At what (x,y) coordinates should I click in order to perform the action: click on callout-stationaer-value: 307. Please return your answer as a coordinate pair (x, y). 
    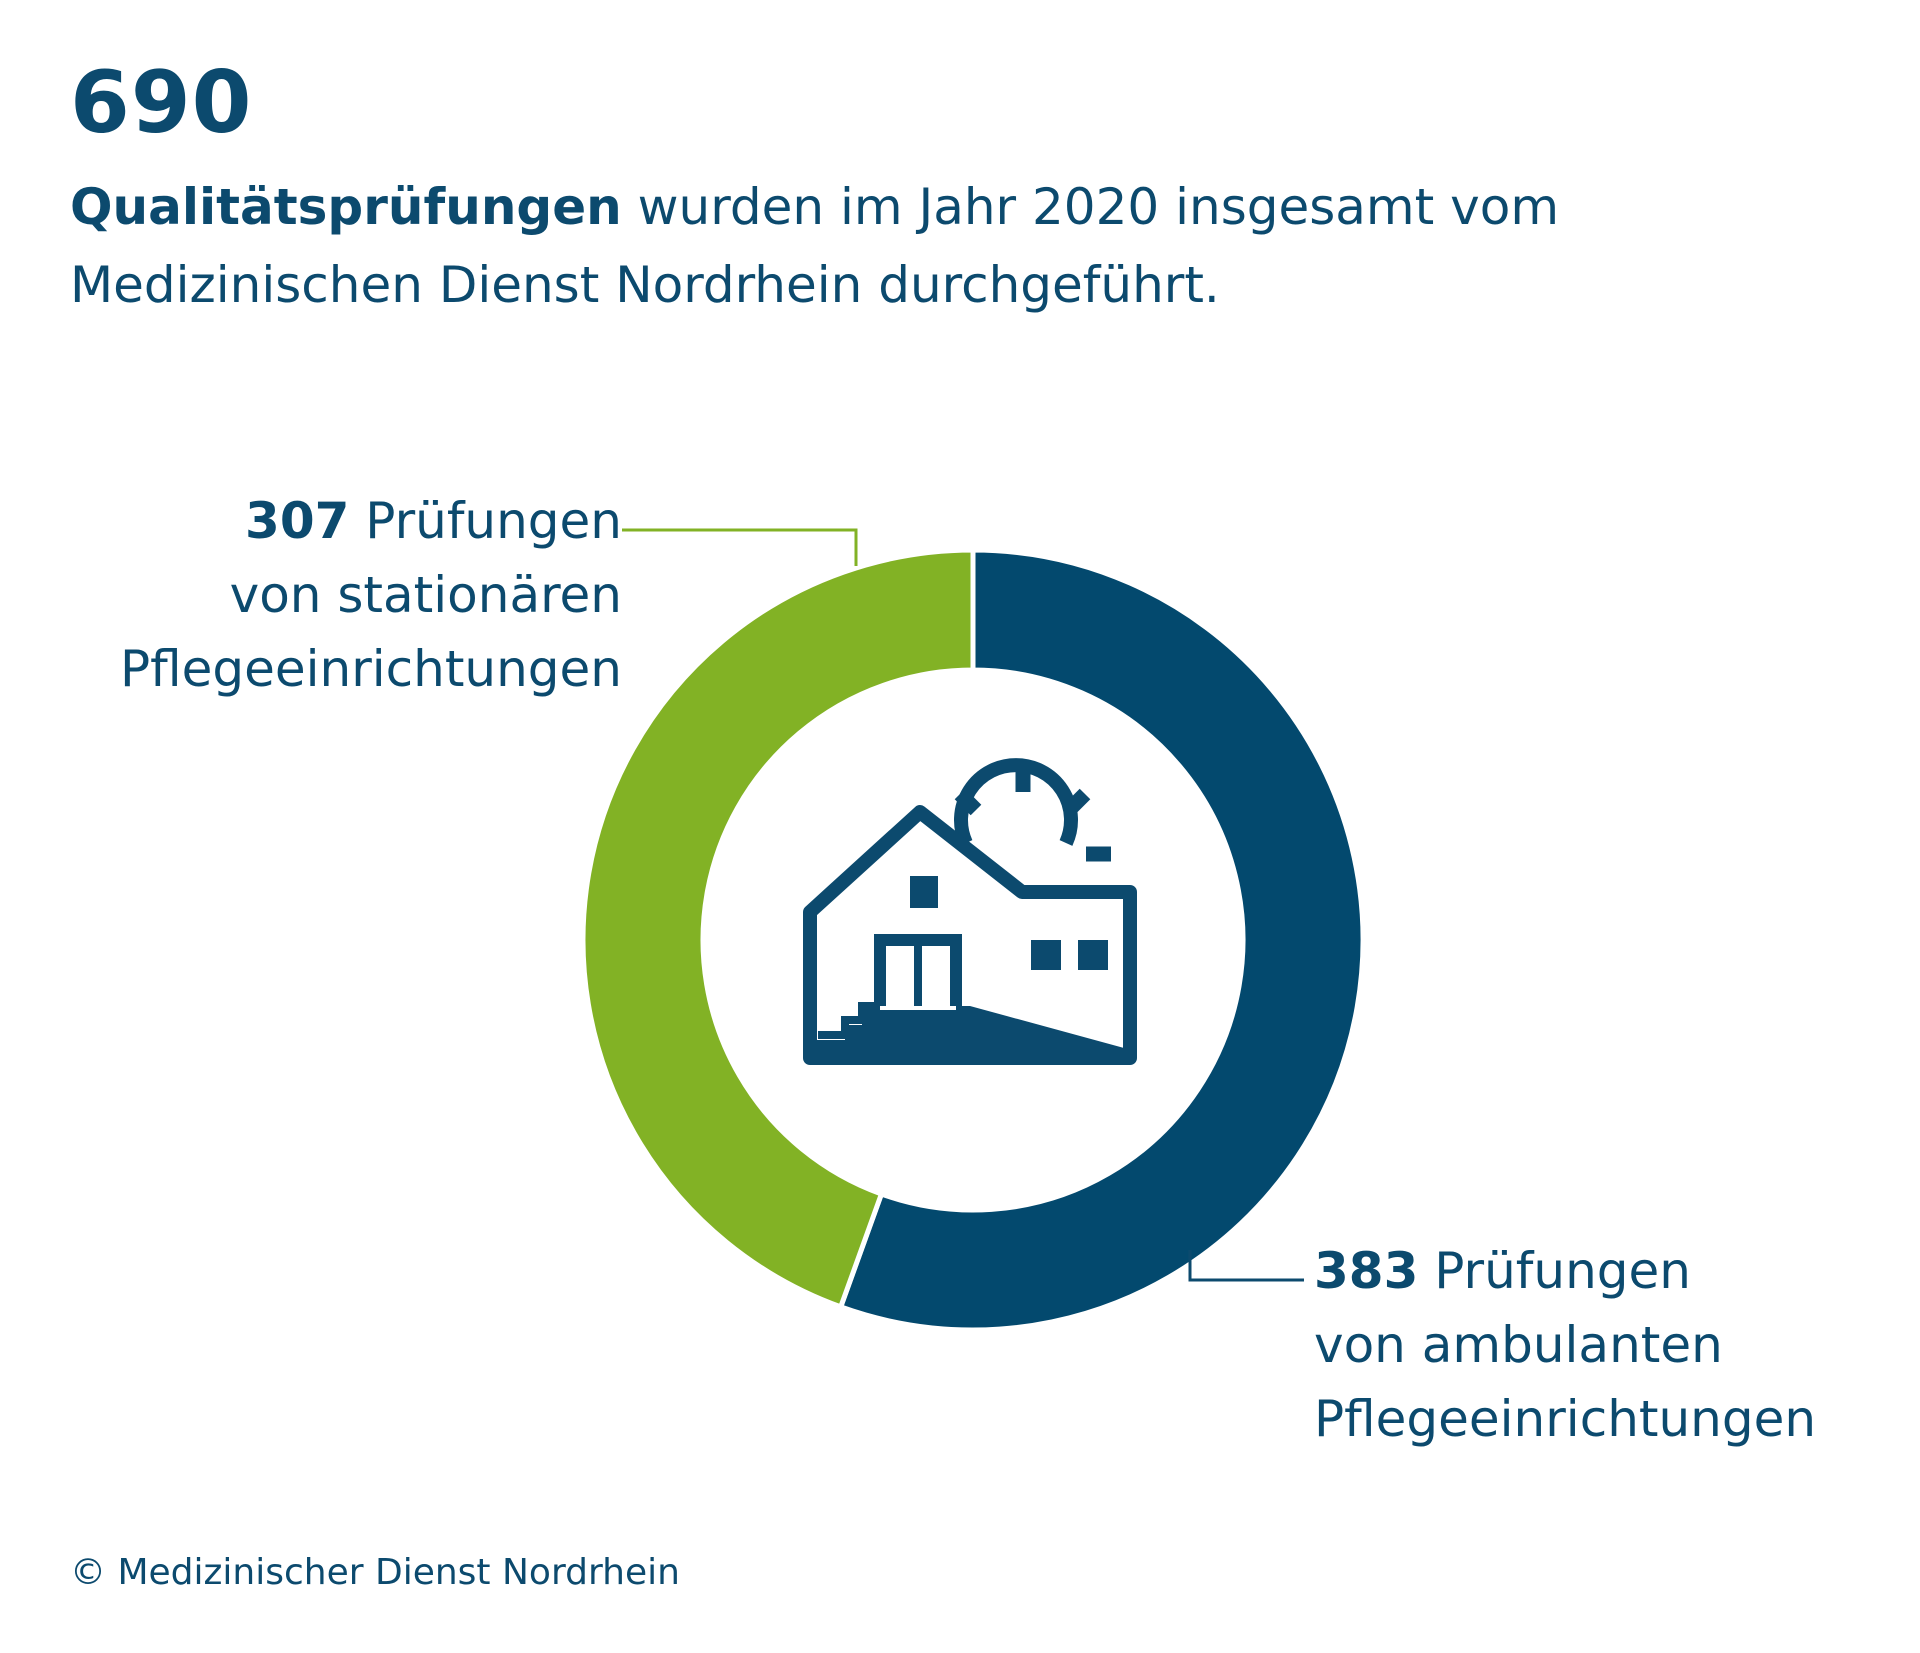
    Looking at the image, I should click on (297, 521).